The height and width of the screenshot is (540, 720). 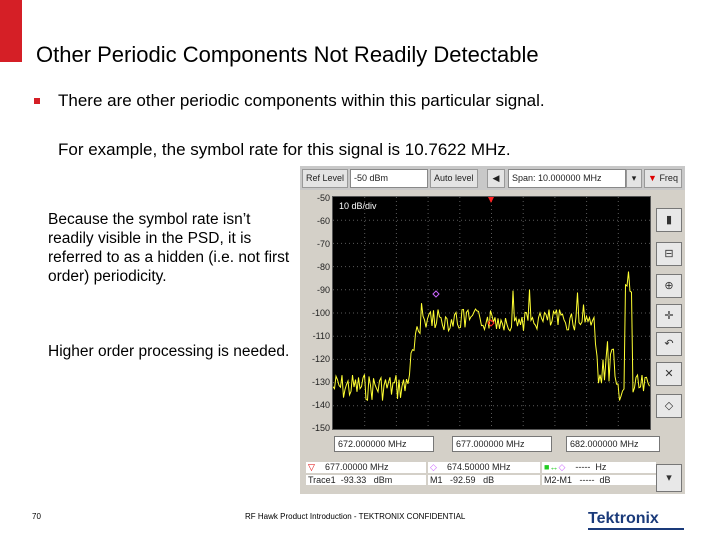 What do you see at coordinates (37, 101) in the screenshot?
I see `bullet-icon` at bounding box center [37, 101].